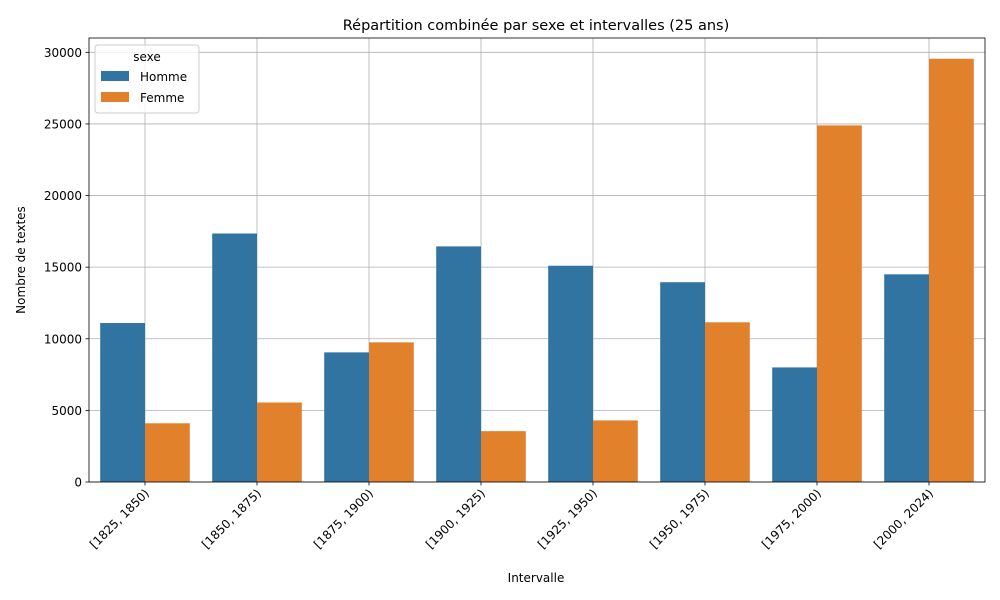 This screenshot has height=600, width=1000. Describe the element at coordinates (78, 483) in the screenshot. I see `y-tick-label: 0` at that location.